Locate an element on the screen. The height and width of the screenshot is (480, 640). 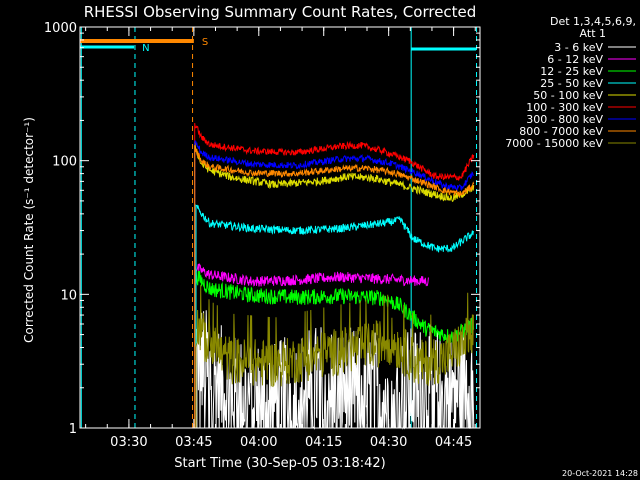
x-tick-label-2: 04:00 is located at coordinates (258, 442).